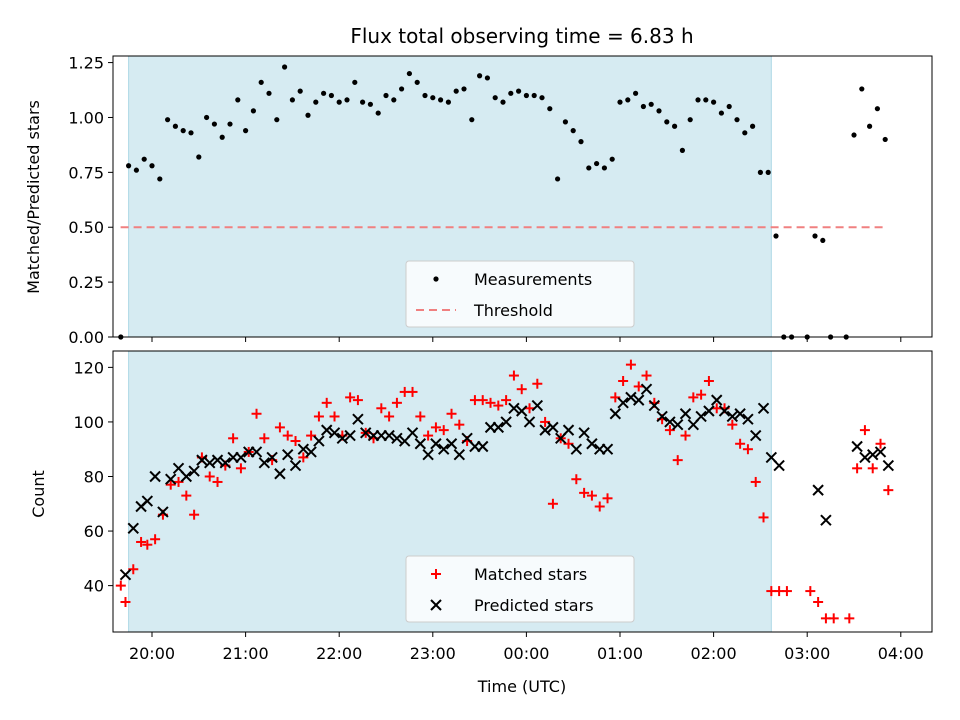  What do you see at coordinates (530, 574) in the screenshot?
I see `legend-label: Matched stars` at bounding box center [530, 574].